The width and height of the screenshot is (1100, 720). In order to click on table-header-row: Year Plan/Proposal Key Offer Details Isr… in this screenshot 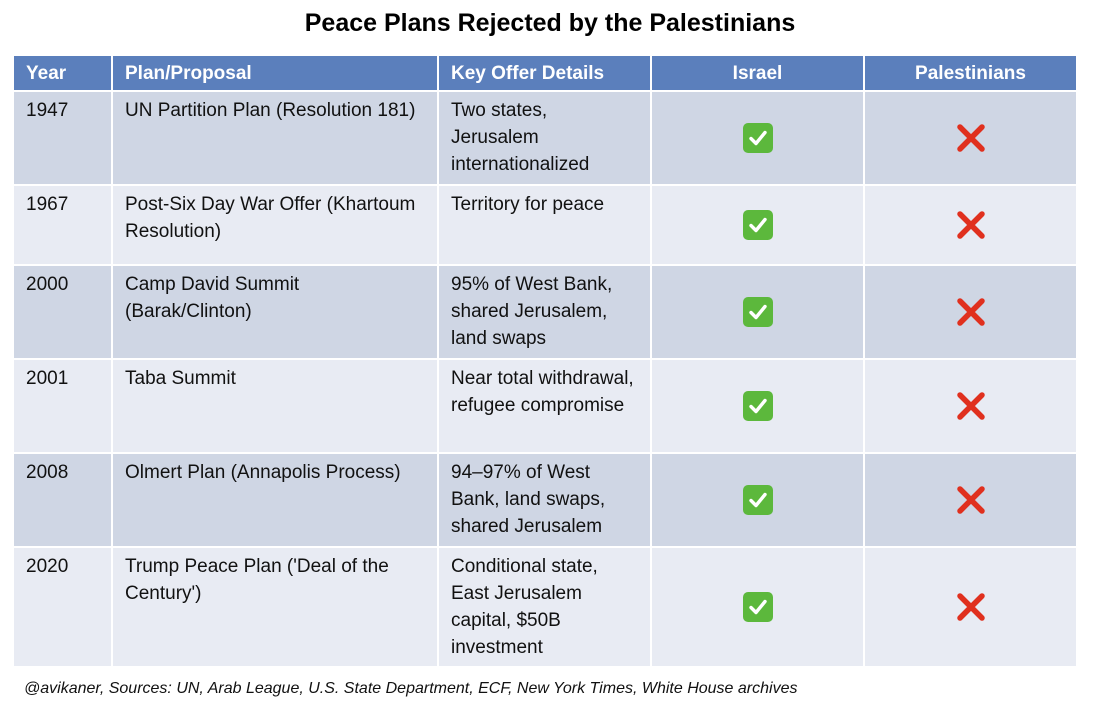, I will do `click(545, 73)`.